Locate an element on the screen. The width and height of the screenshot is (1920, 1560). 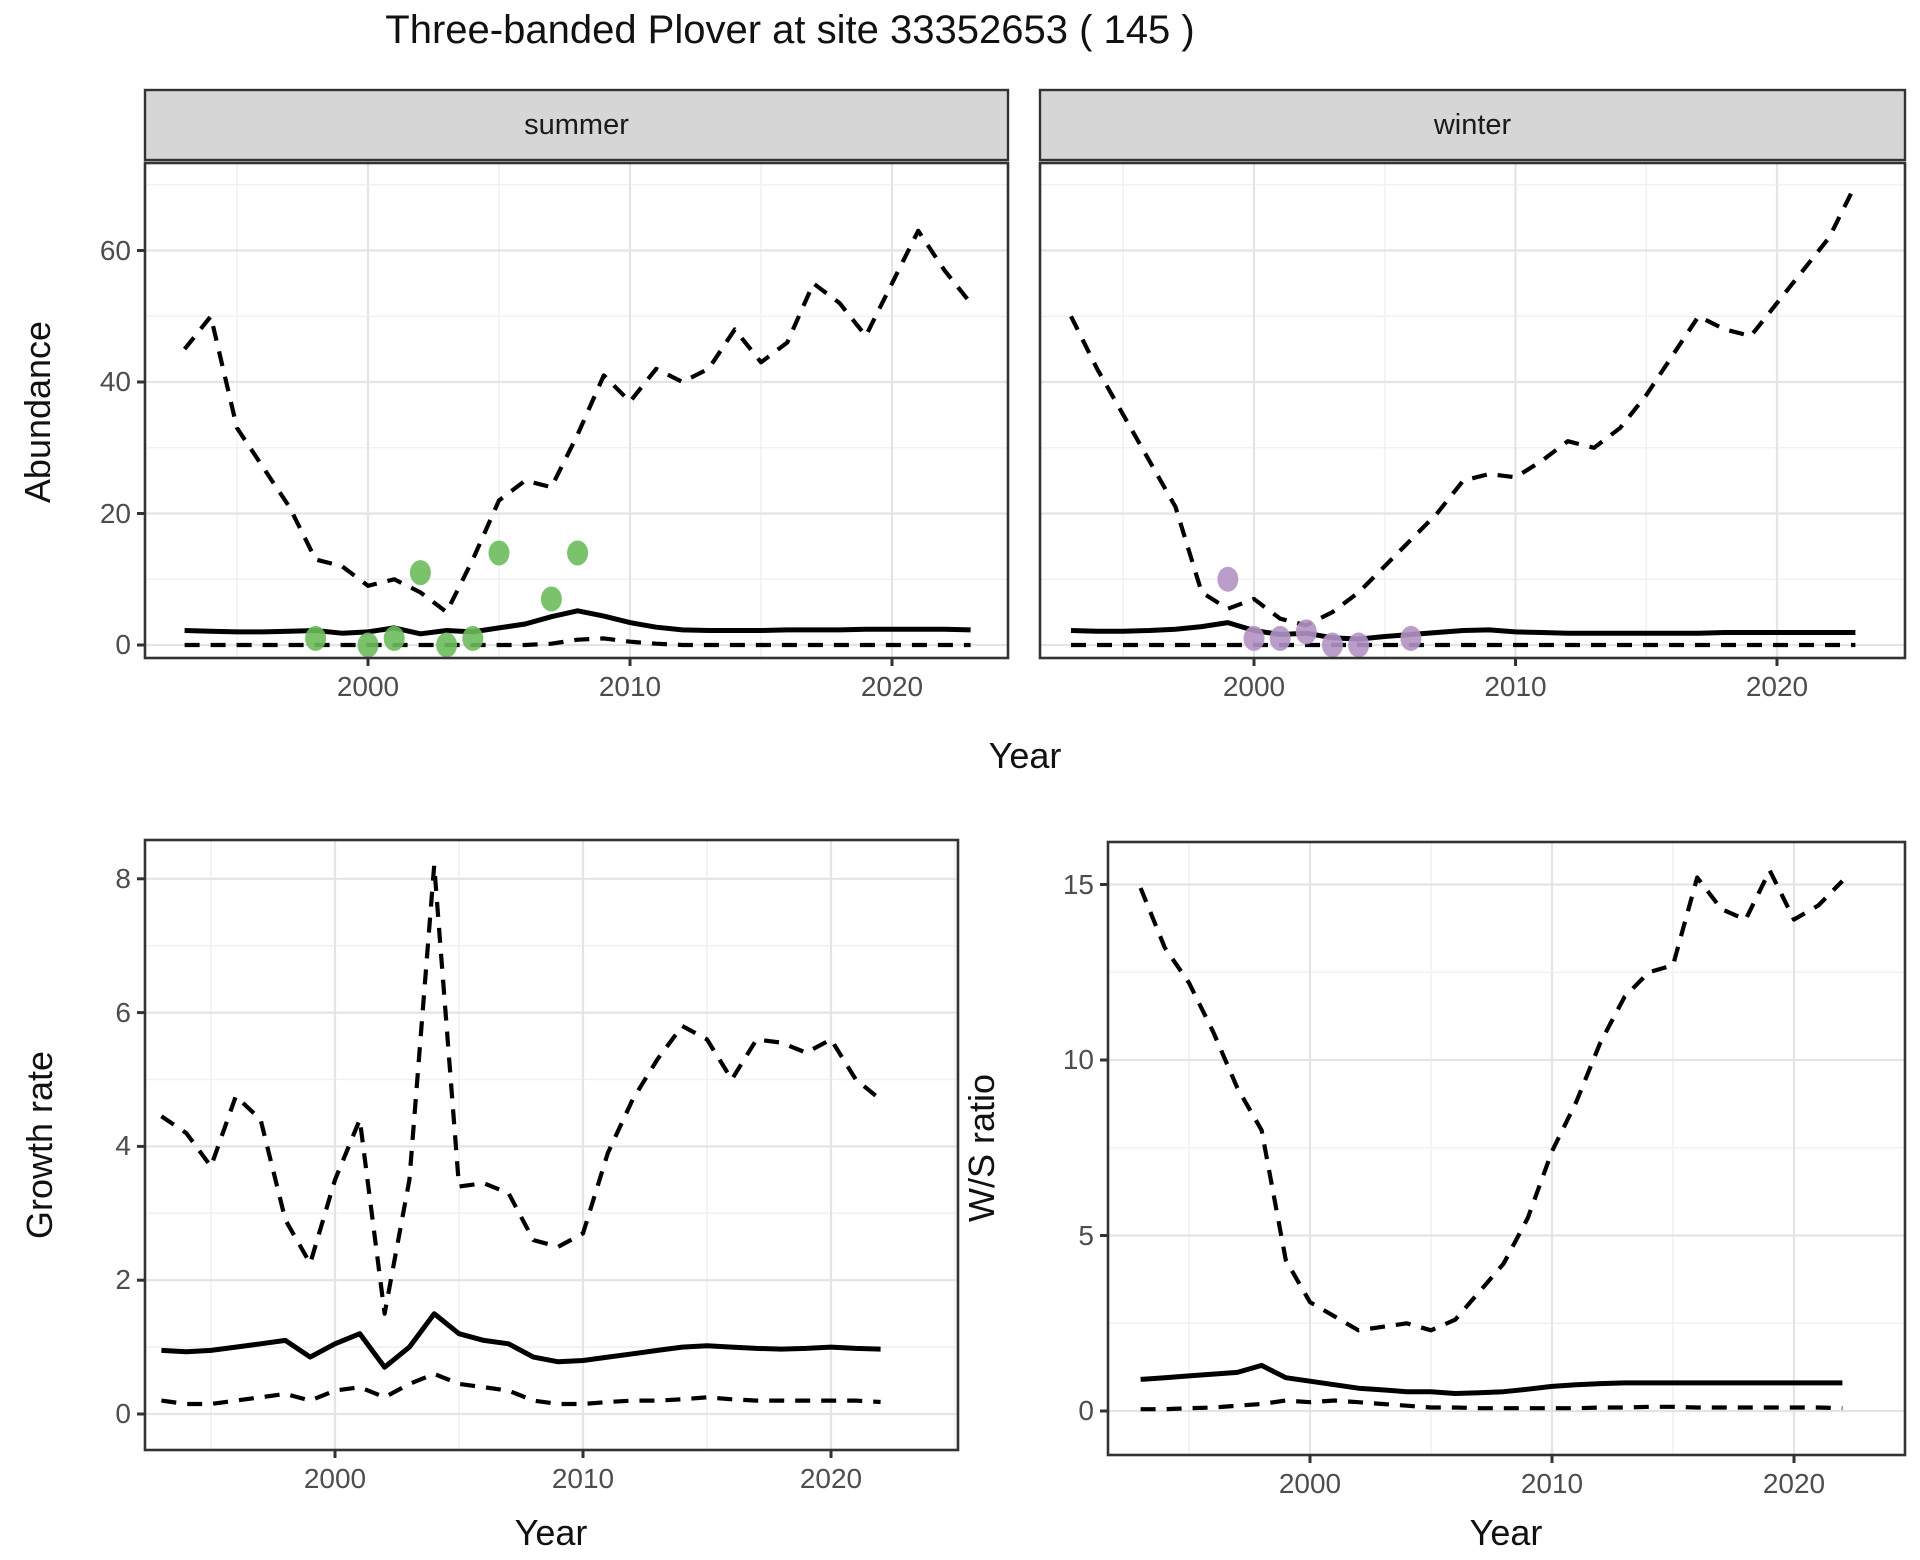
growth-rate-lower_ci-line is located at coordinates (521, 1389).